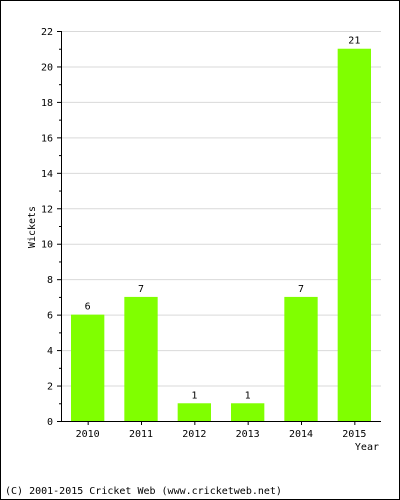 The image size is (400, 500). I want to click on y-tick-label: 4, so click(50, 351).